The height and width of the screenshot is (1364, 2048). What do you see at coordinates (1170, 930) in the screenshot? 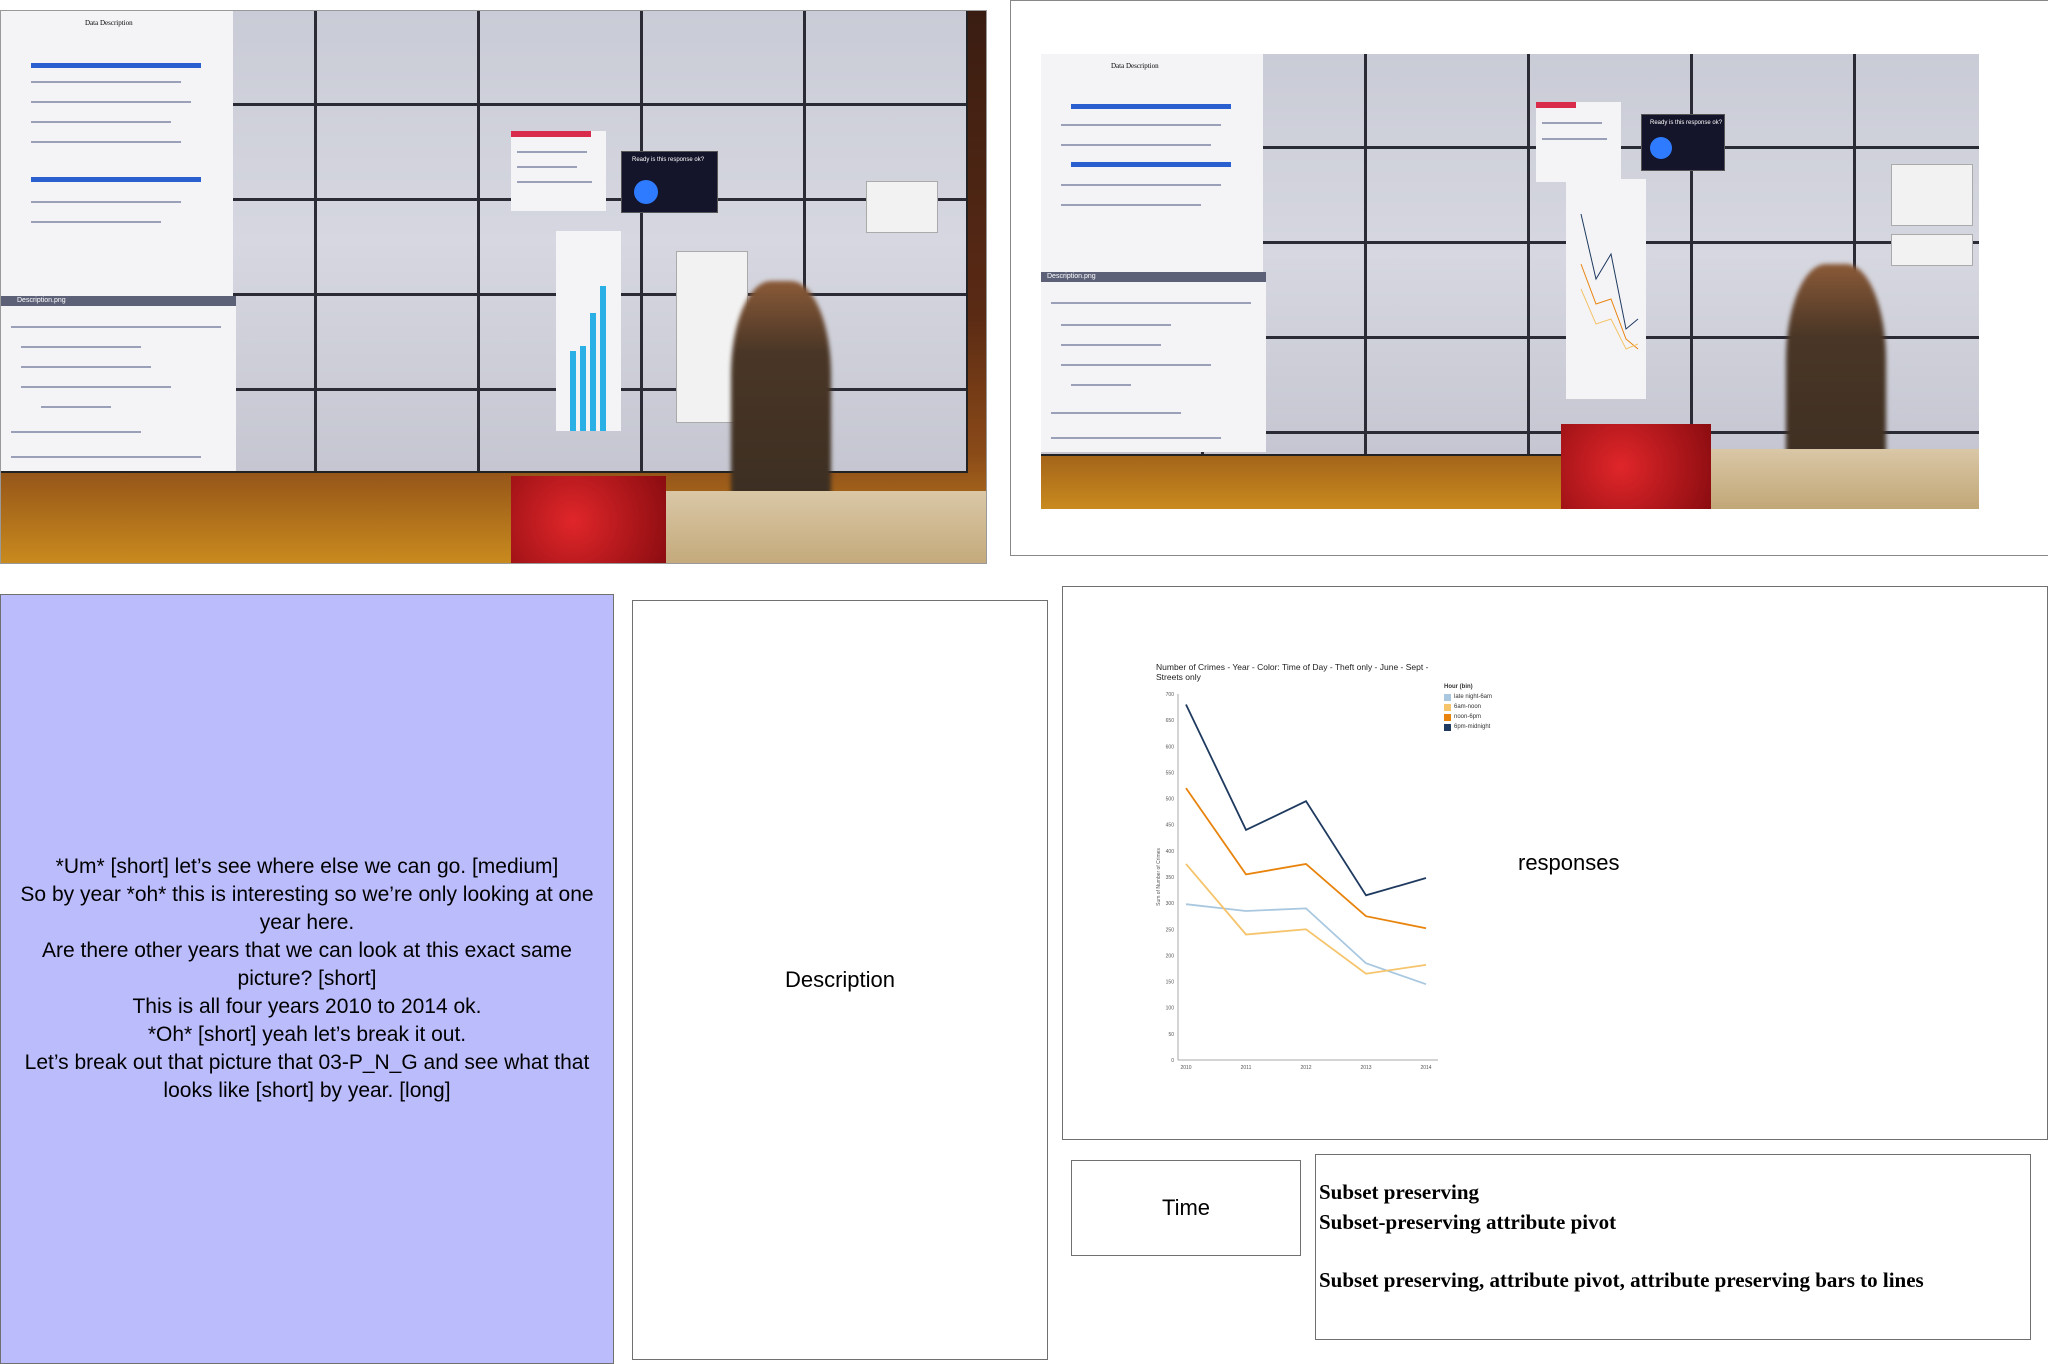
I see `y-tick-label: 250` at bounding box center [1170, 930].